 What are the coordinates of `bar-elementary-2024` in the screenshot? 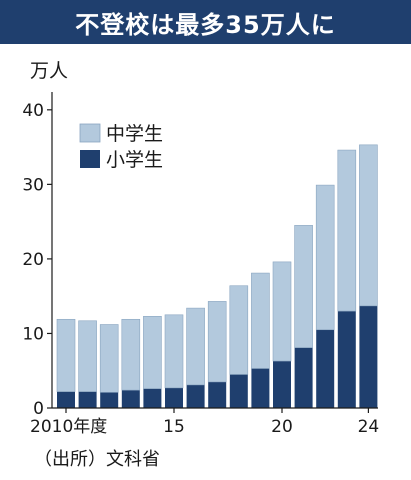 It's located at (368, 356).